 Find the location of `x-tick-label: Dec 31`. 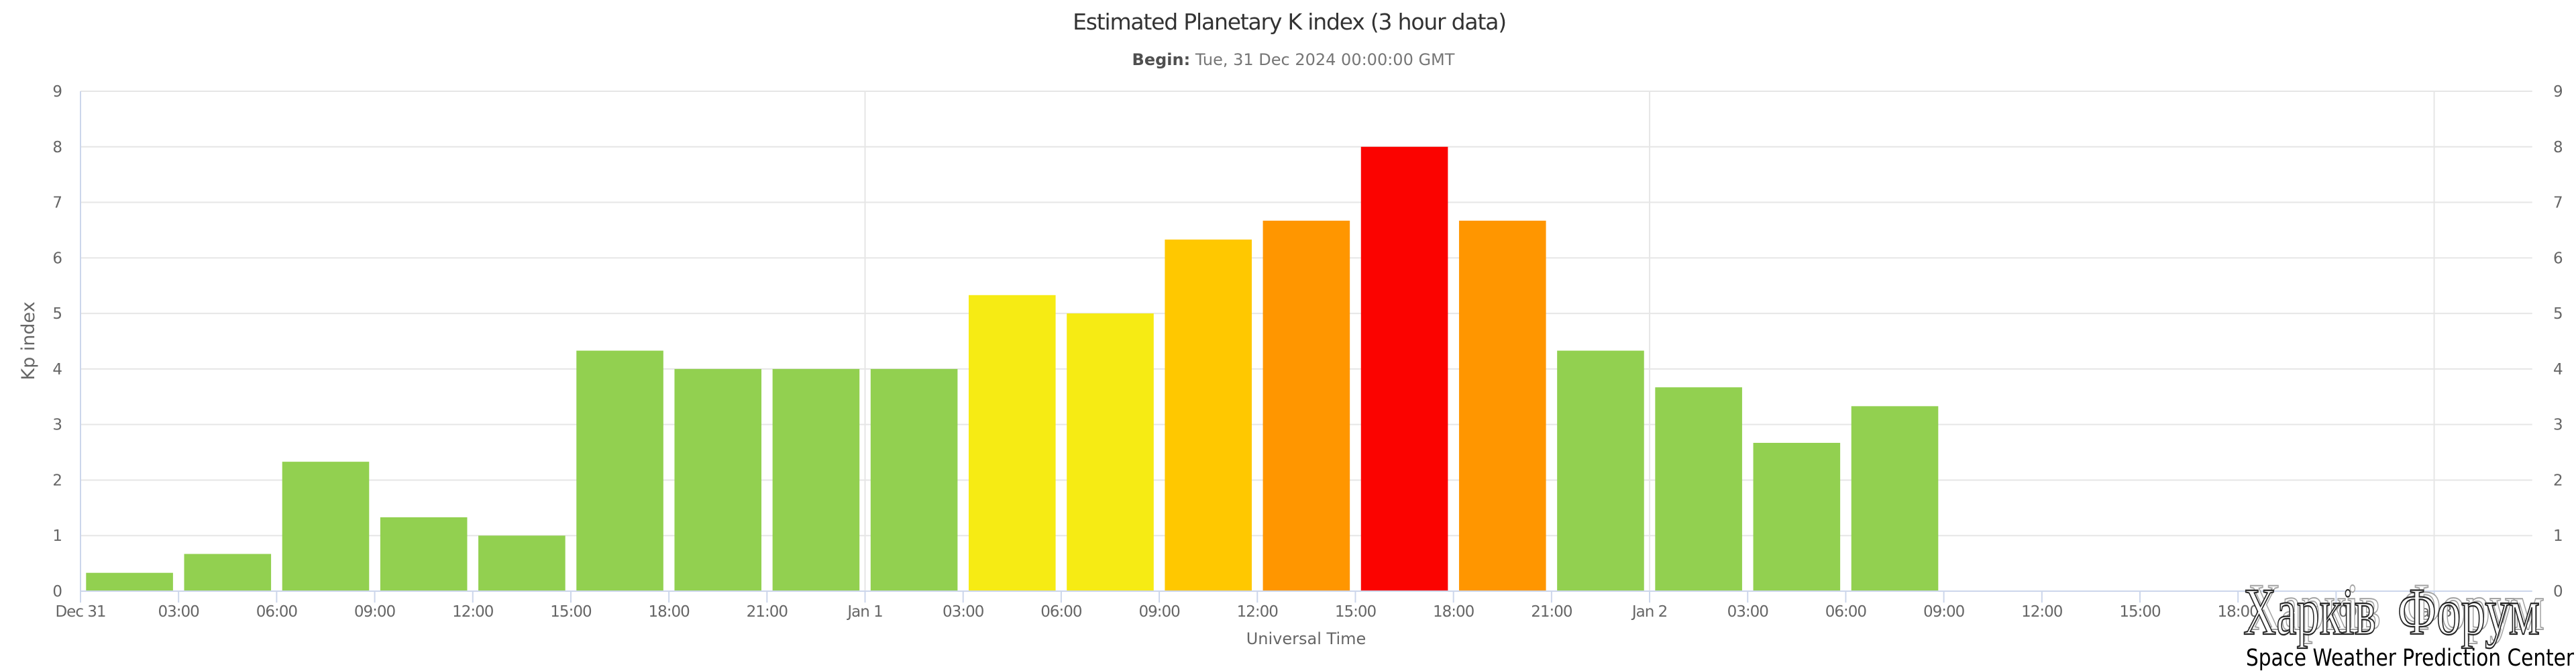

x-tick-label: Dec 31 is located at coordinates (80, 612).